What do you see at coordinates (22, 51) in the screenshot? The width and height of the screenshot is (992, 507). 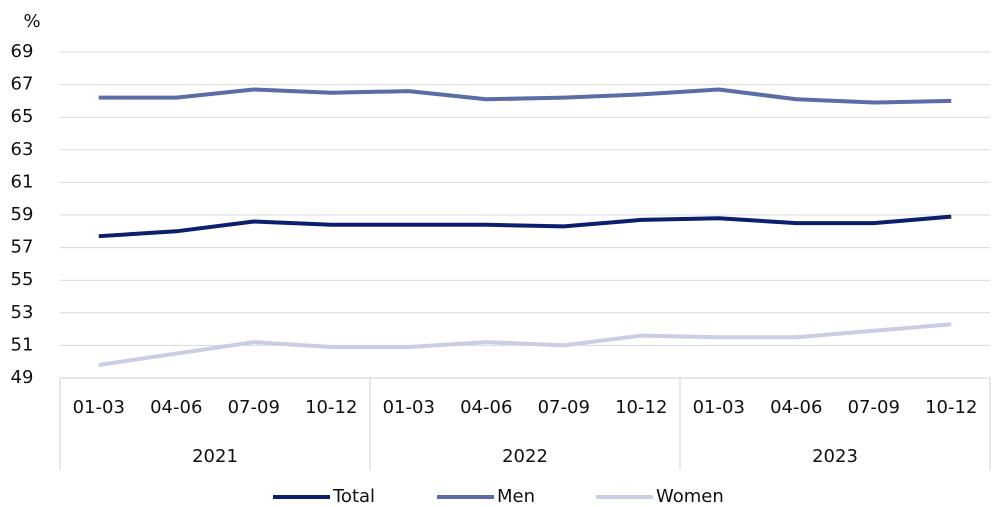 I see `y-tick-label: 69` at bounding box center [22, 51].